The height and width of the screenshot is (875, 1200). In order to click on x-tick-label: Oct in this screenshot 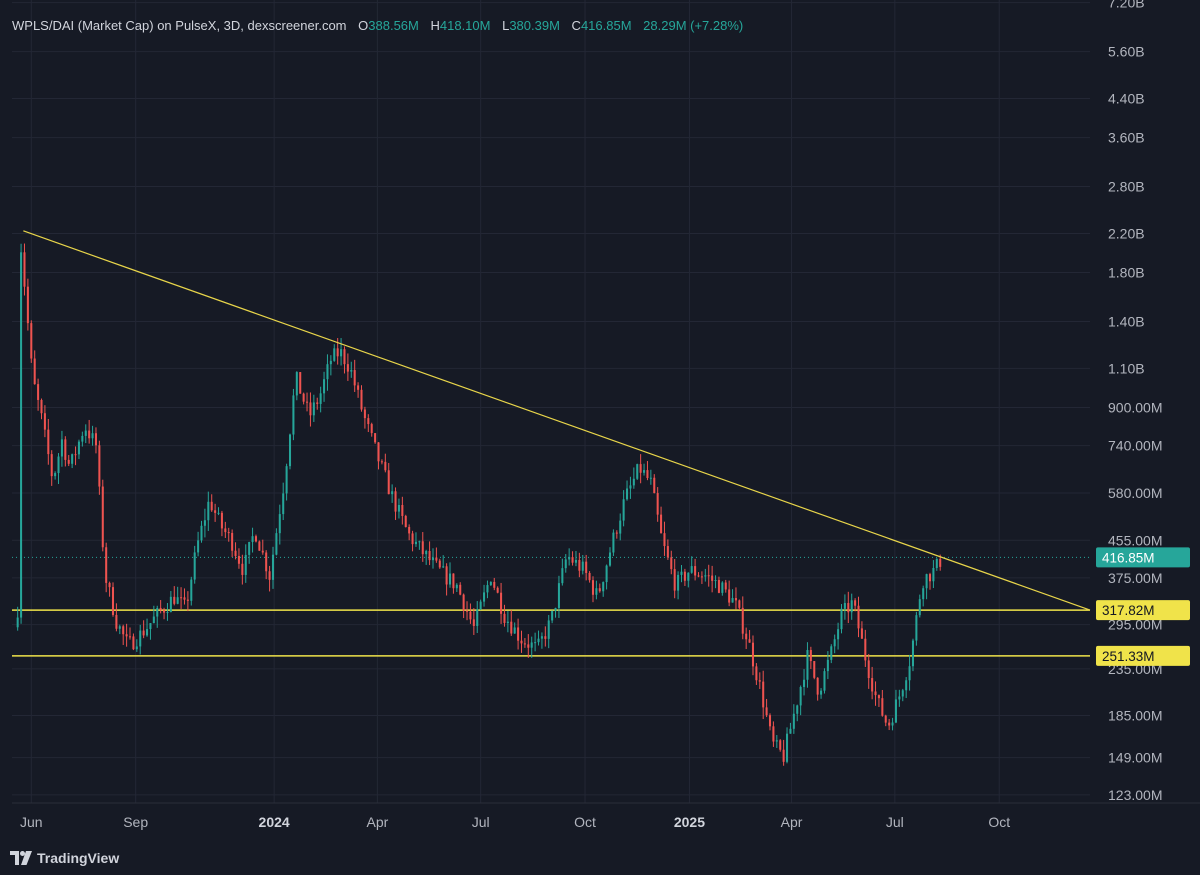, I will do `click(585, 822)`.